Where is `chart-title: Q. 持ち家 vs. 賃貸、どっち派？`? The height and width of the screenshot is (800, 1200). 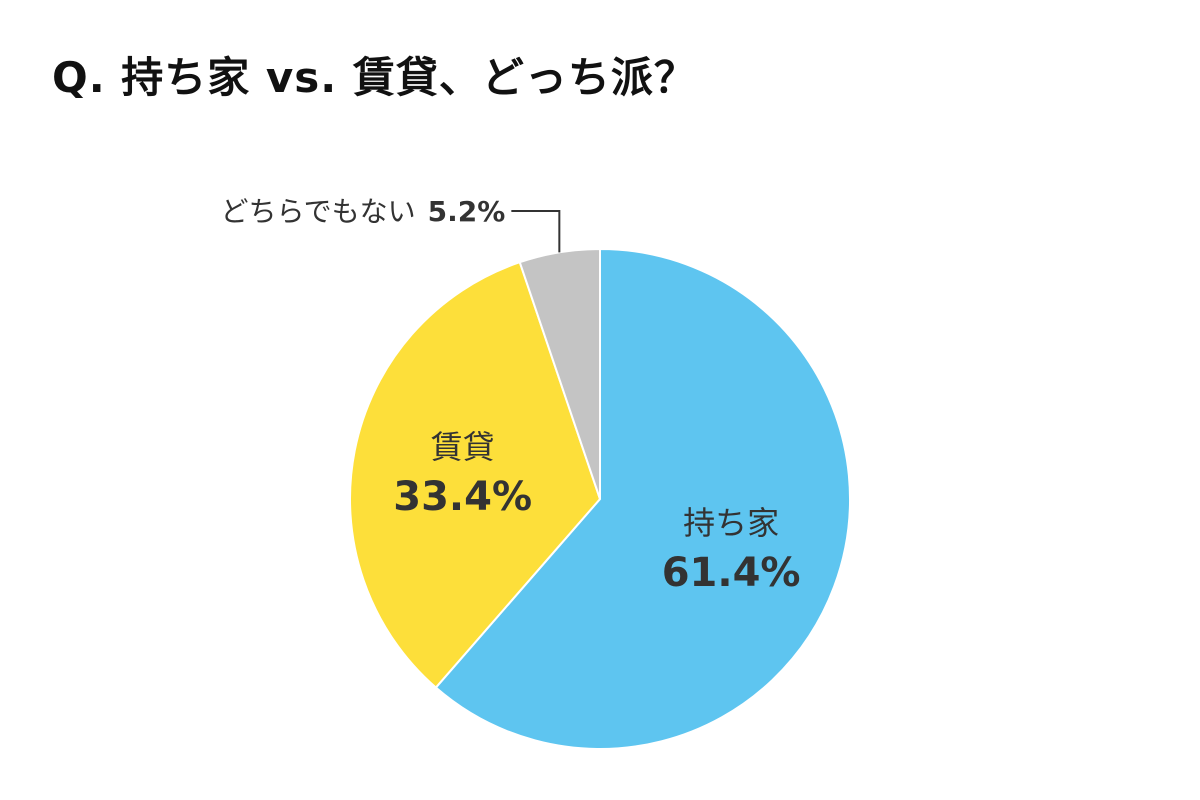 chart-title: Q. 持ち家 vs. 賃貸、どっち派？ is located at coordinates (374, 77).